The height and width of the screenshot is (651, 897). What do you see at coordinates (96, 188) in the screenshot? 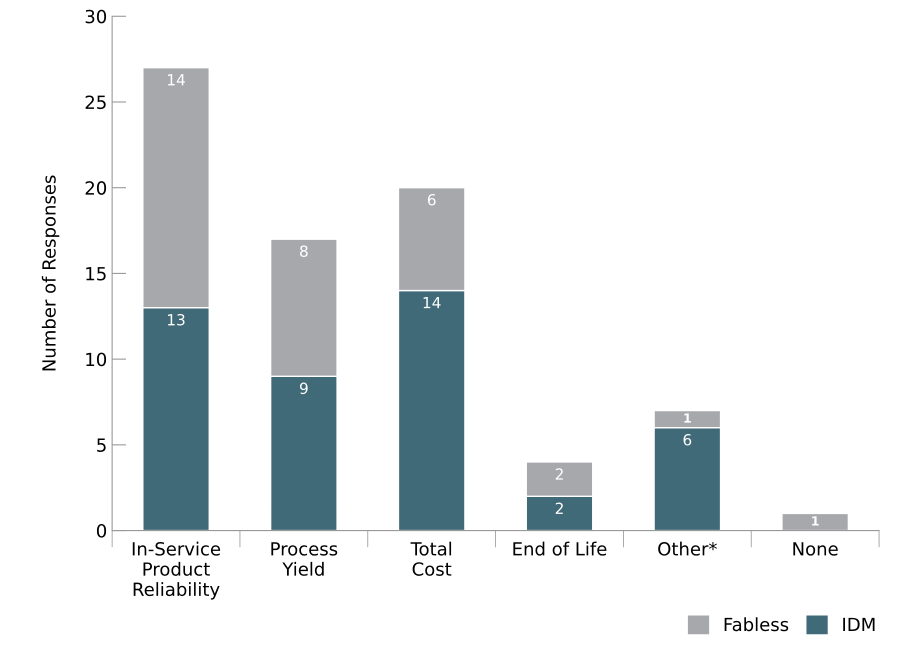
I see `y-tick-label: 20` at bounding box center [96, 188].